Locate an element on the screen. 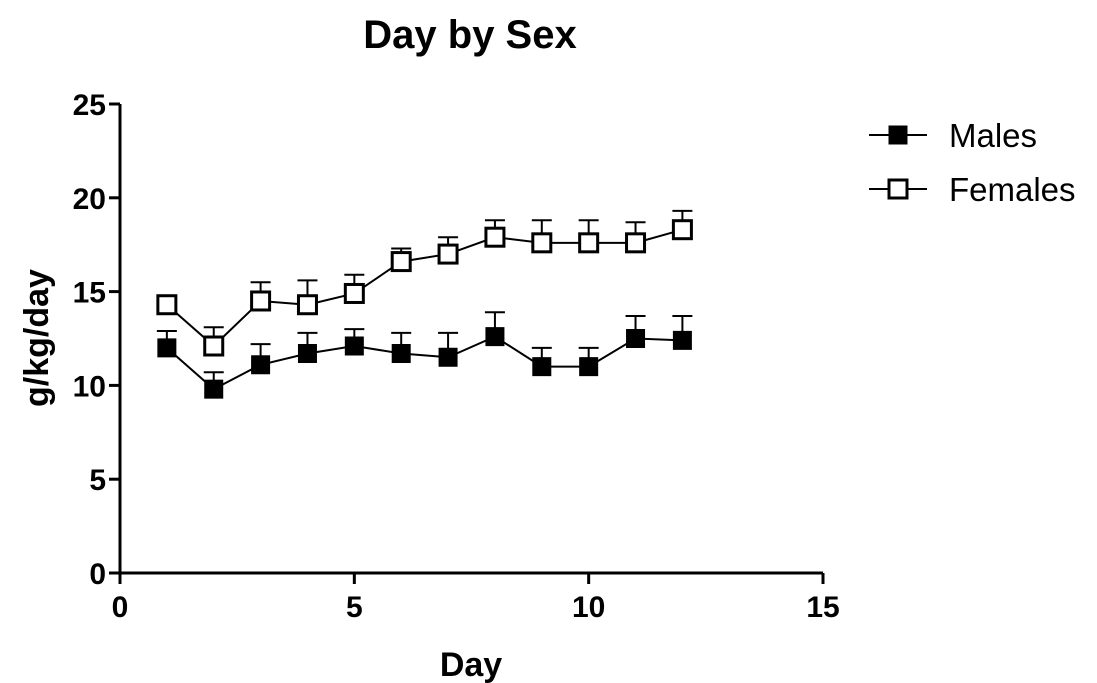 This screenshot has height=683, width=1097. x-tick-label: 15 is located at coordinates (822, 607).